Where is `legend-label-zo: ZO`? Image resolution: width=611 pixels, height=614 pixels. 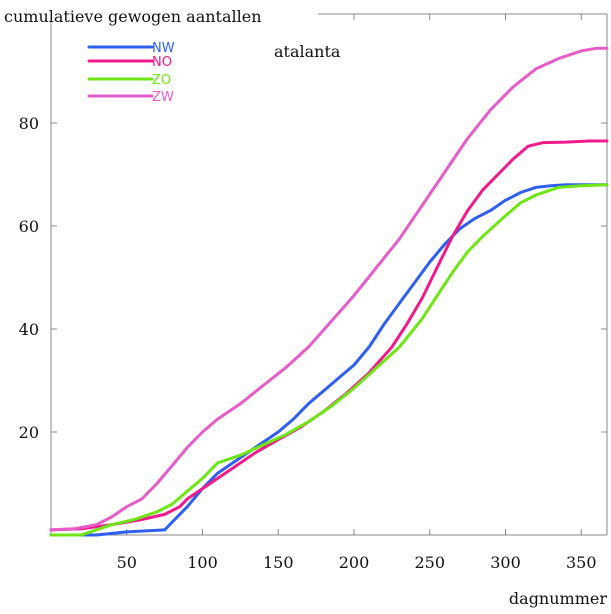 legend-label-zo: ZO is located at coordinates (161, 80).